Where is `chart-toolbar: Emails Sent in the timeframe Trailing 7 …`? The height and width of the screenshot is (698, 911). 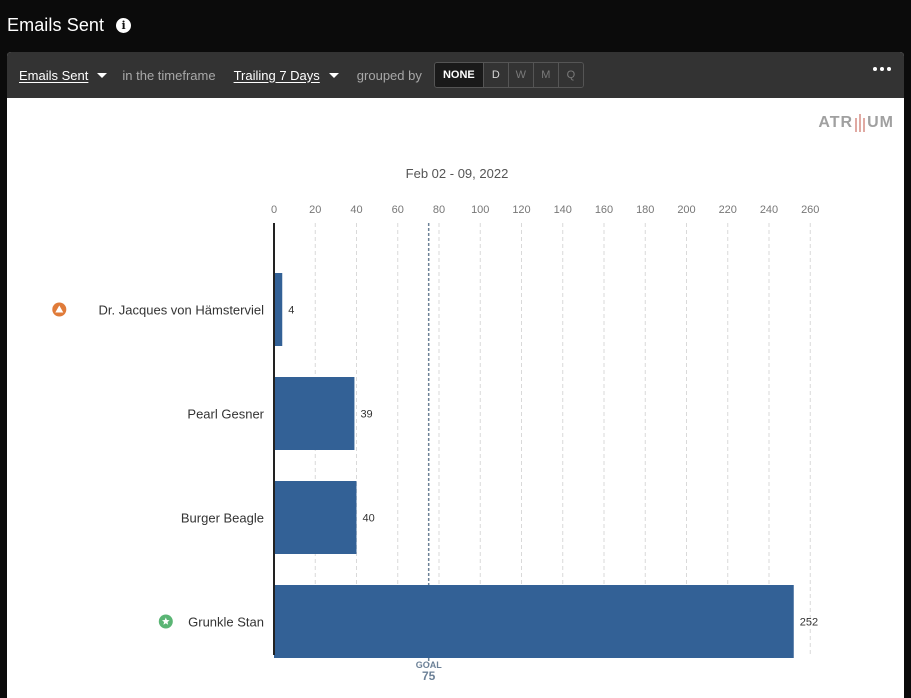 chart-toolbar: Emails Sent in the timeframe Trailing 7 … is located at coordinates (455, 75).